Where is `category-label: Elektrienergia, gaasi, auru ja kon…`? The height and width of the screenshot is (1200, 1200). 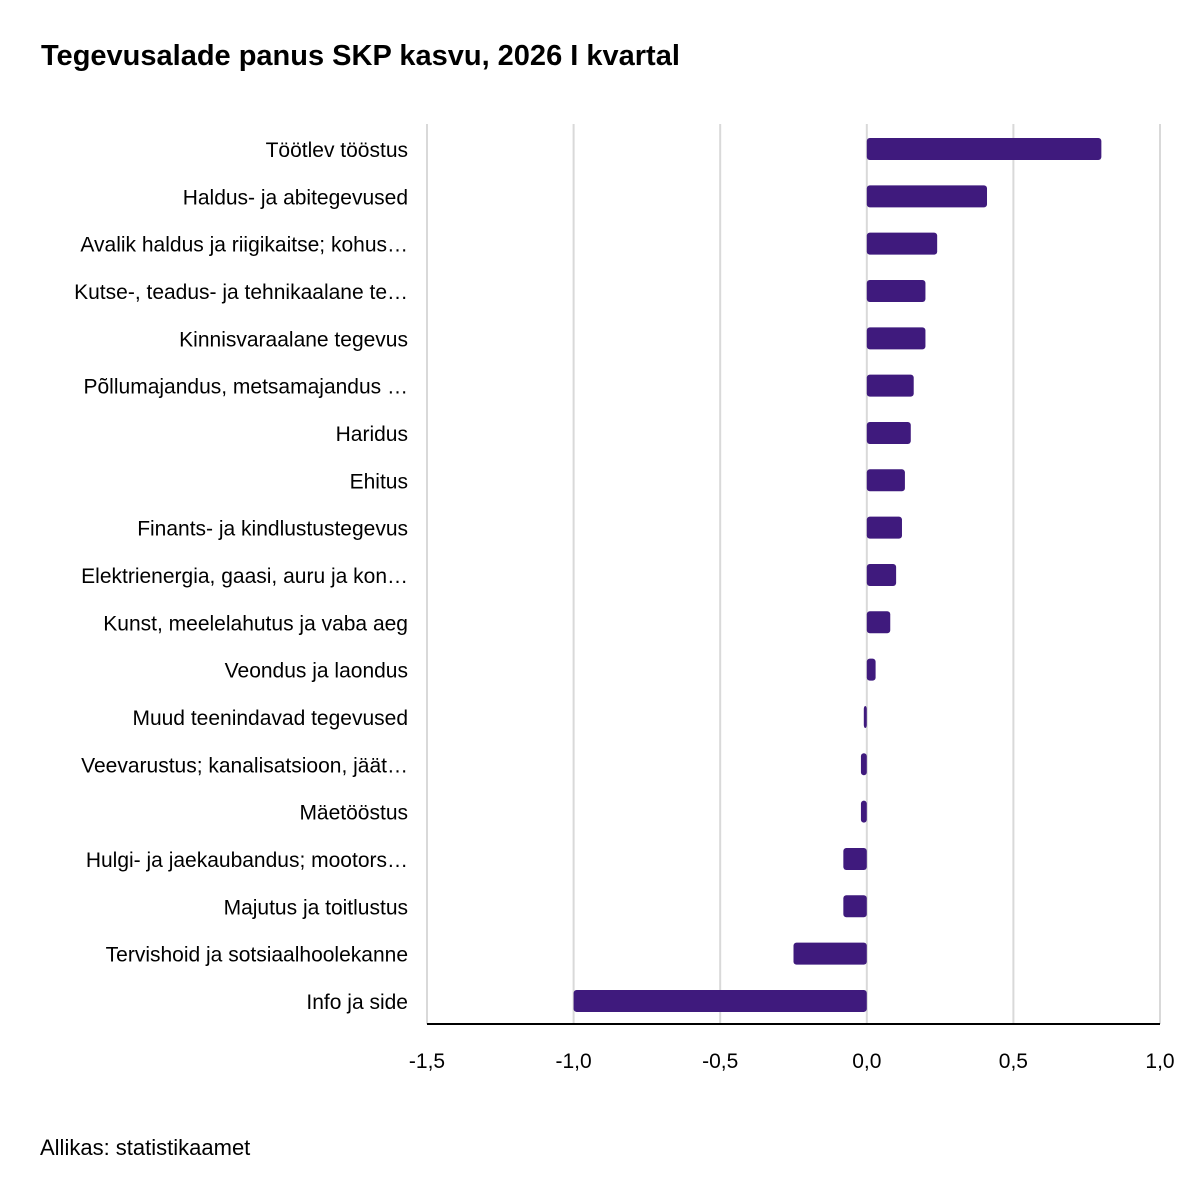 category-label: Elektrienergia, gaasi, auru ja kon… is located at coordinates (244, 576).